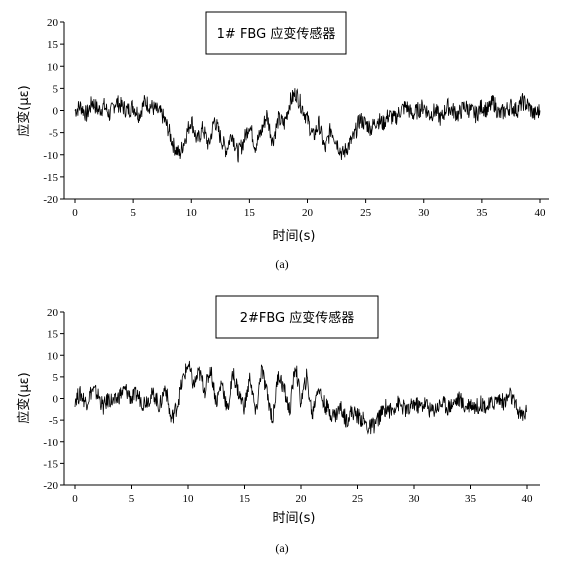  I want to click on chart-2-title-box, so click(297, 317).